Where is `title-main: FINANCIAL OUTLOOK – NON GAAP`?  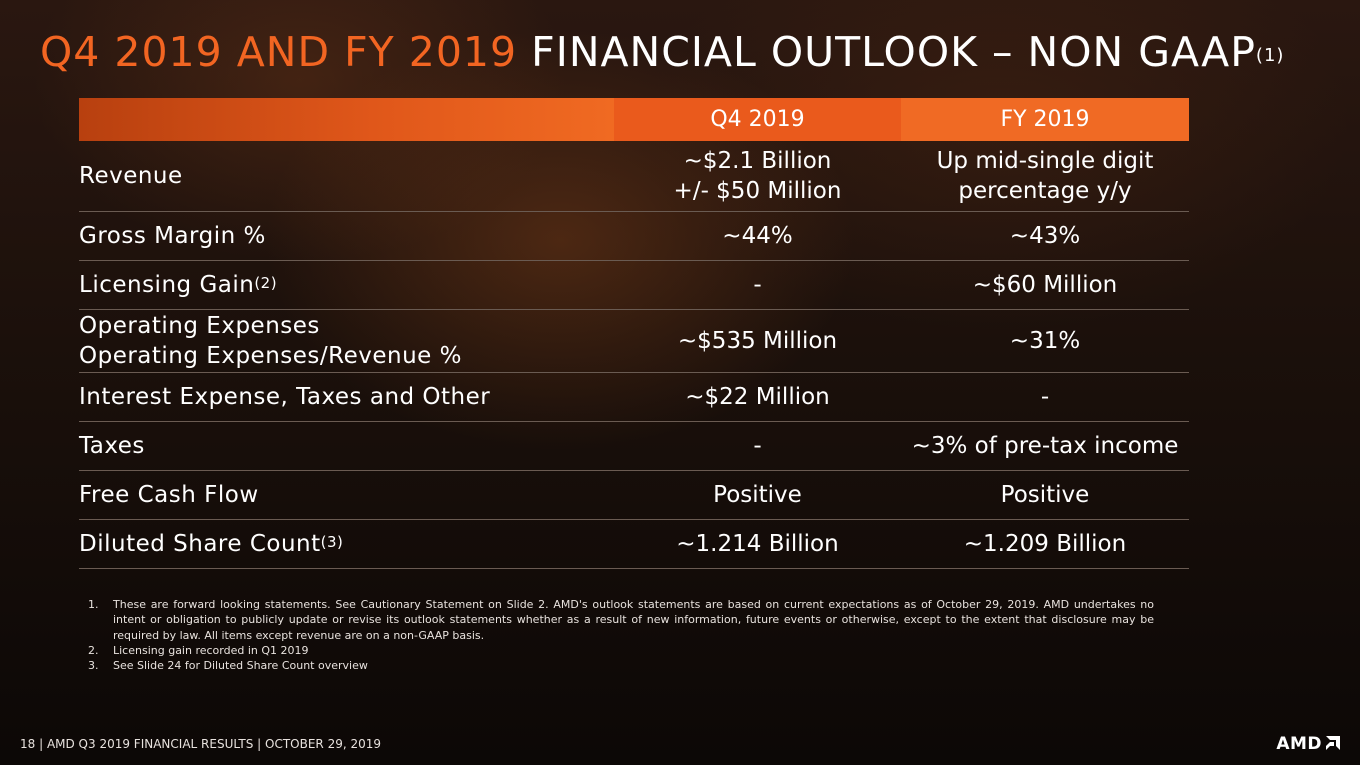 title-main: FINANCIAL OUTLOOK – NON GAAP is located at coordinates (893, 52).